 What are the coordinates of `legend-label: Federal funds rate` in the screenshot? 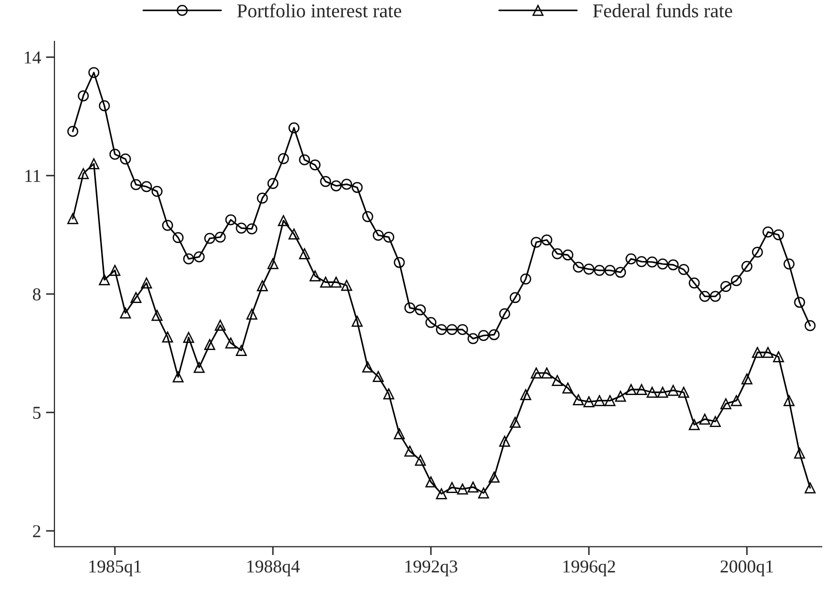 It's located at (662, 11).